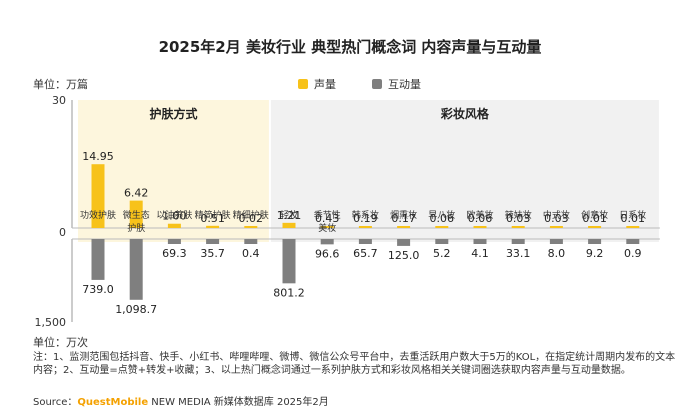 The image size is (700, 417). What do you see at coordinates (594, 215) in the screenshot?
I see `category-label: 创意妆` at bounding box center [594, 215].